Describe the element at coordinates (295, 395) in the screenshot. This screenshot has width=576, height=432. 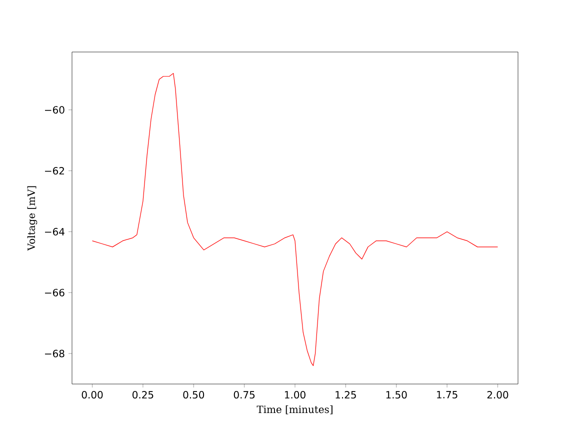
I see `x-tick-label: 1.00` at that location.